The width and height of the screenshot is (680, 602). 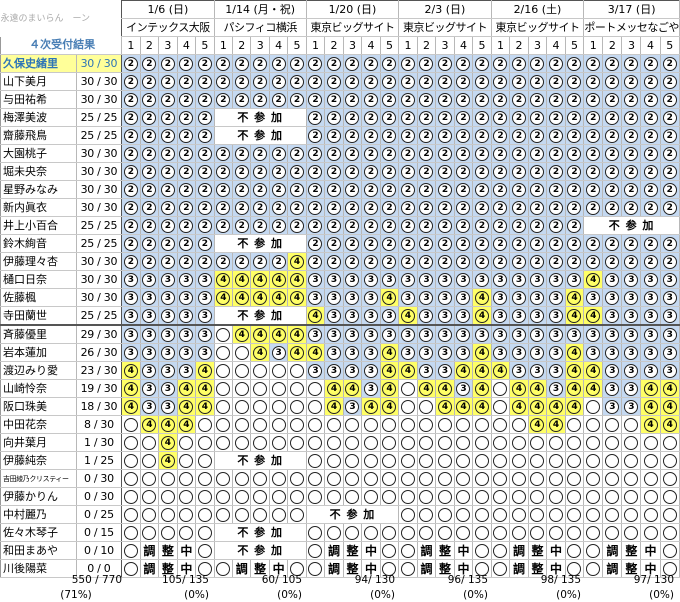 I want to click on footer-percent: (0%), so click(x=382, y=595).